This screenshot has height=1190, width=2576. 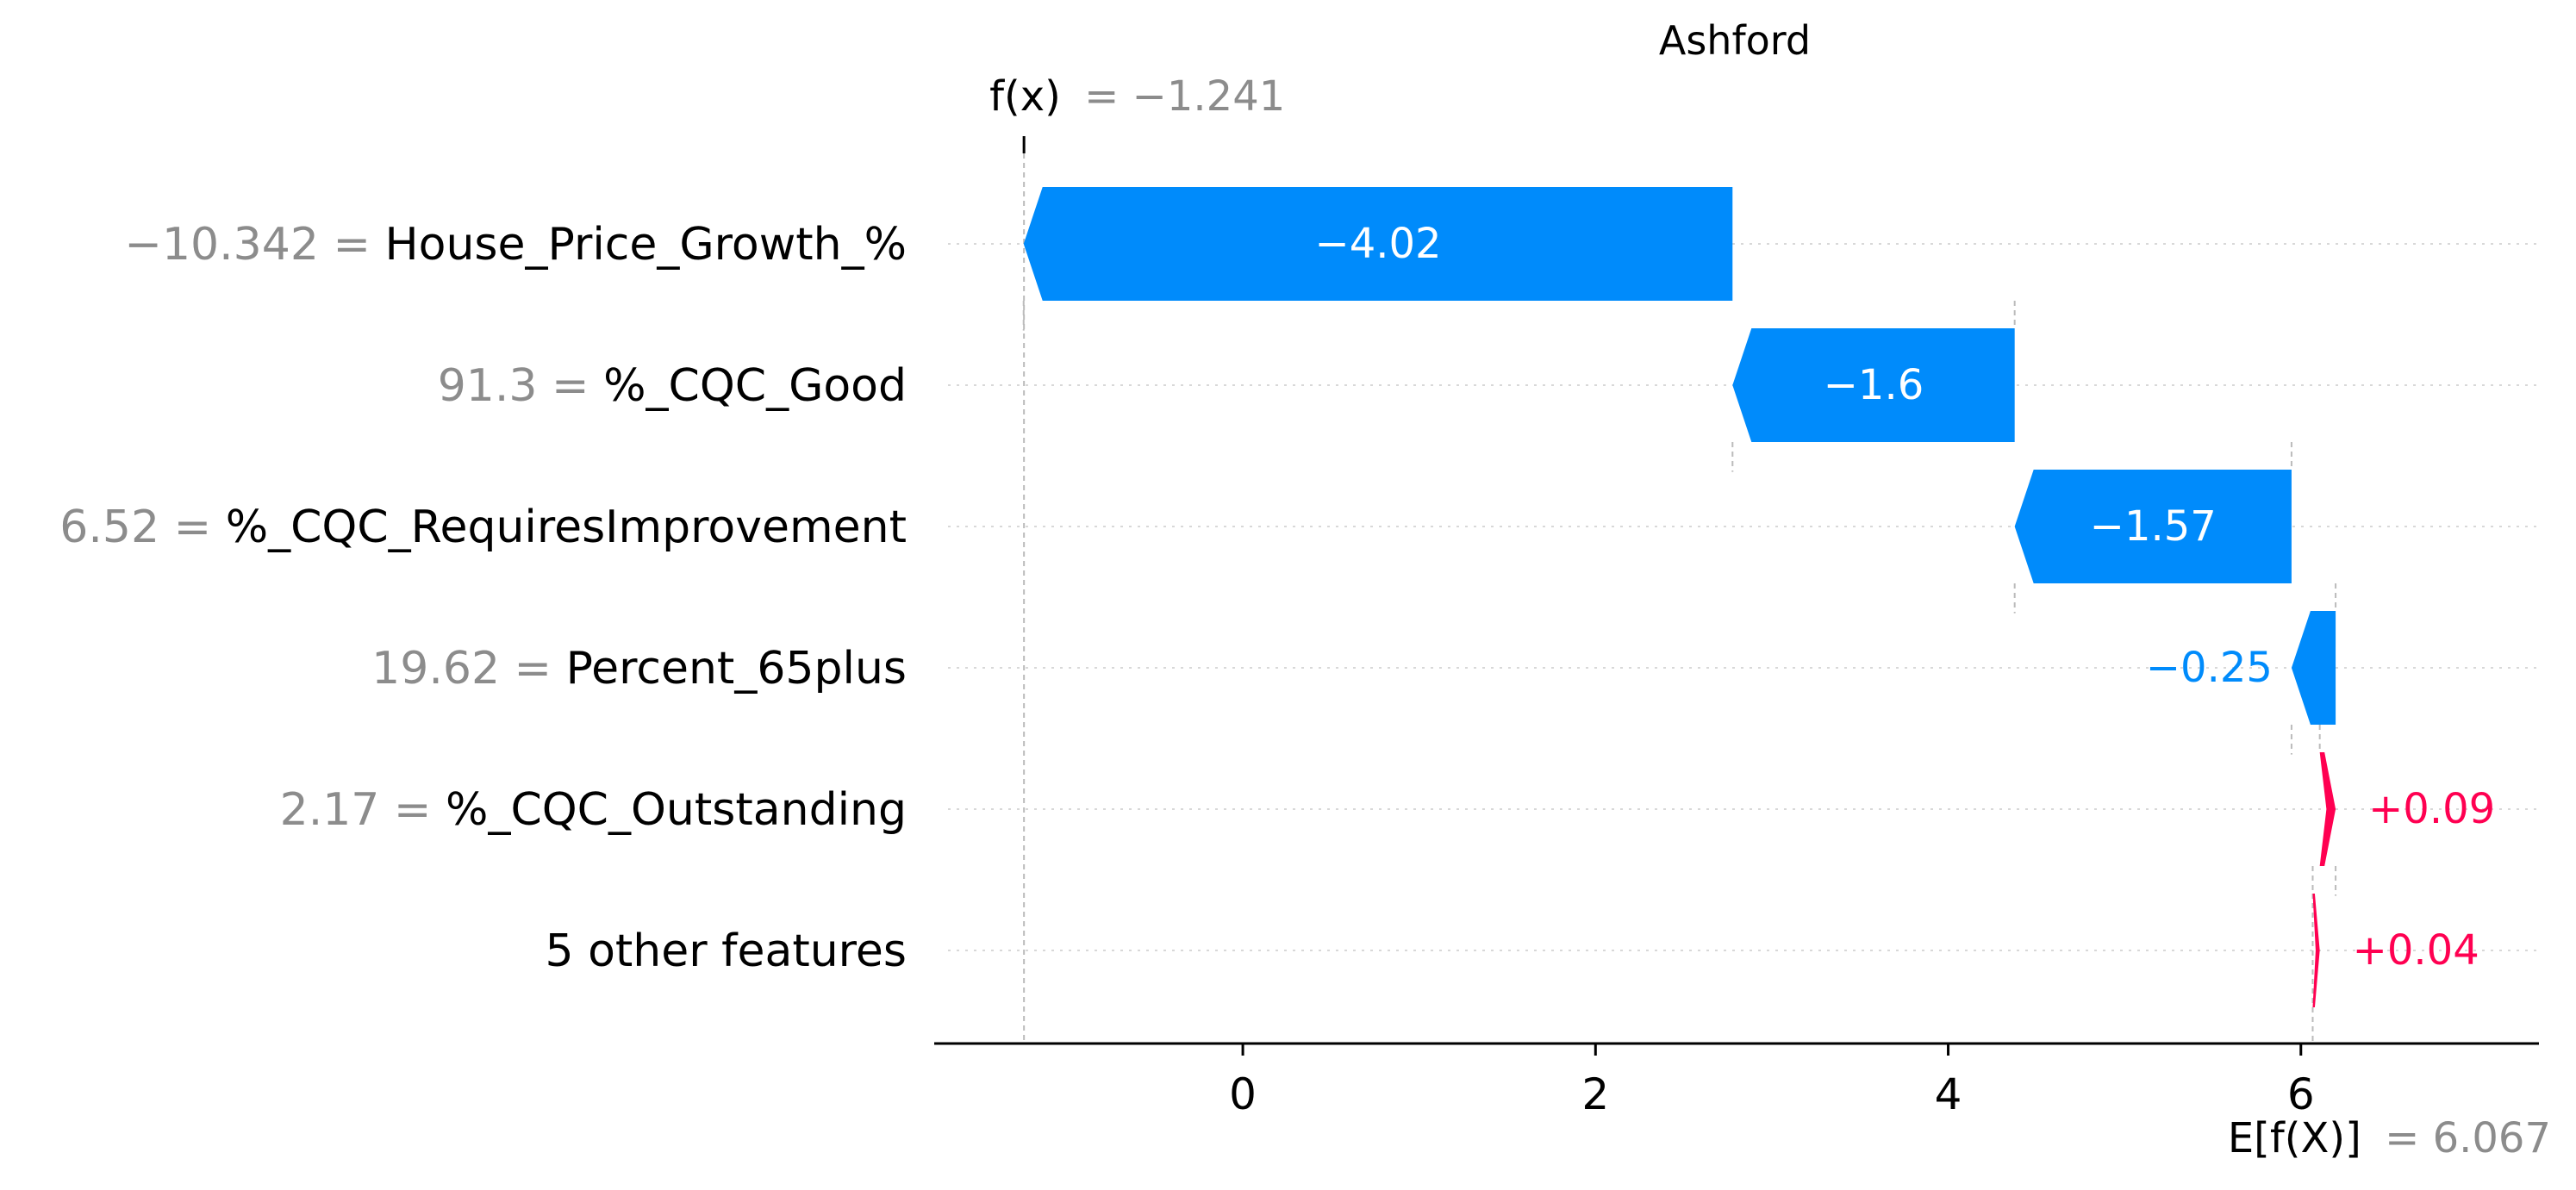 I want to click on feature-label: 19.62 = Percent_65plus, so click(x=639, y=669).